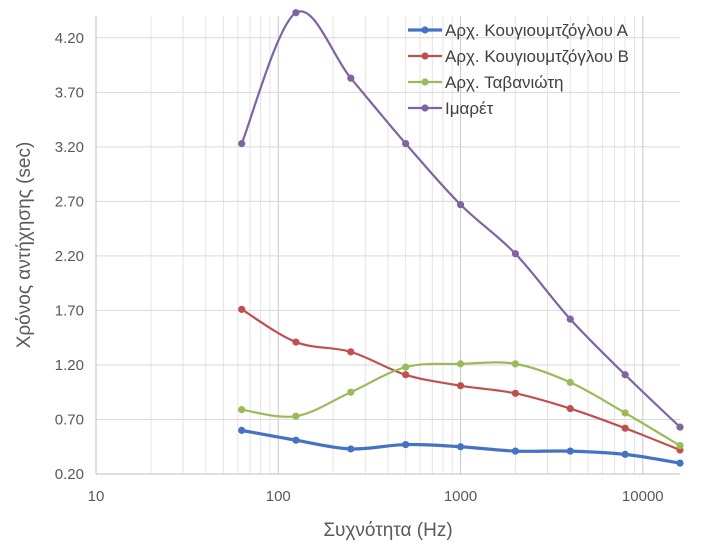 The height and width of the screenshot is (547, 701). What do you see at coordinates (69, 92) in the screenshot?
I see `y-tick-label: 3.70` at bounding box center [69, 92].